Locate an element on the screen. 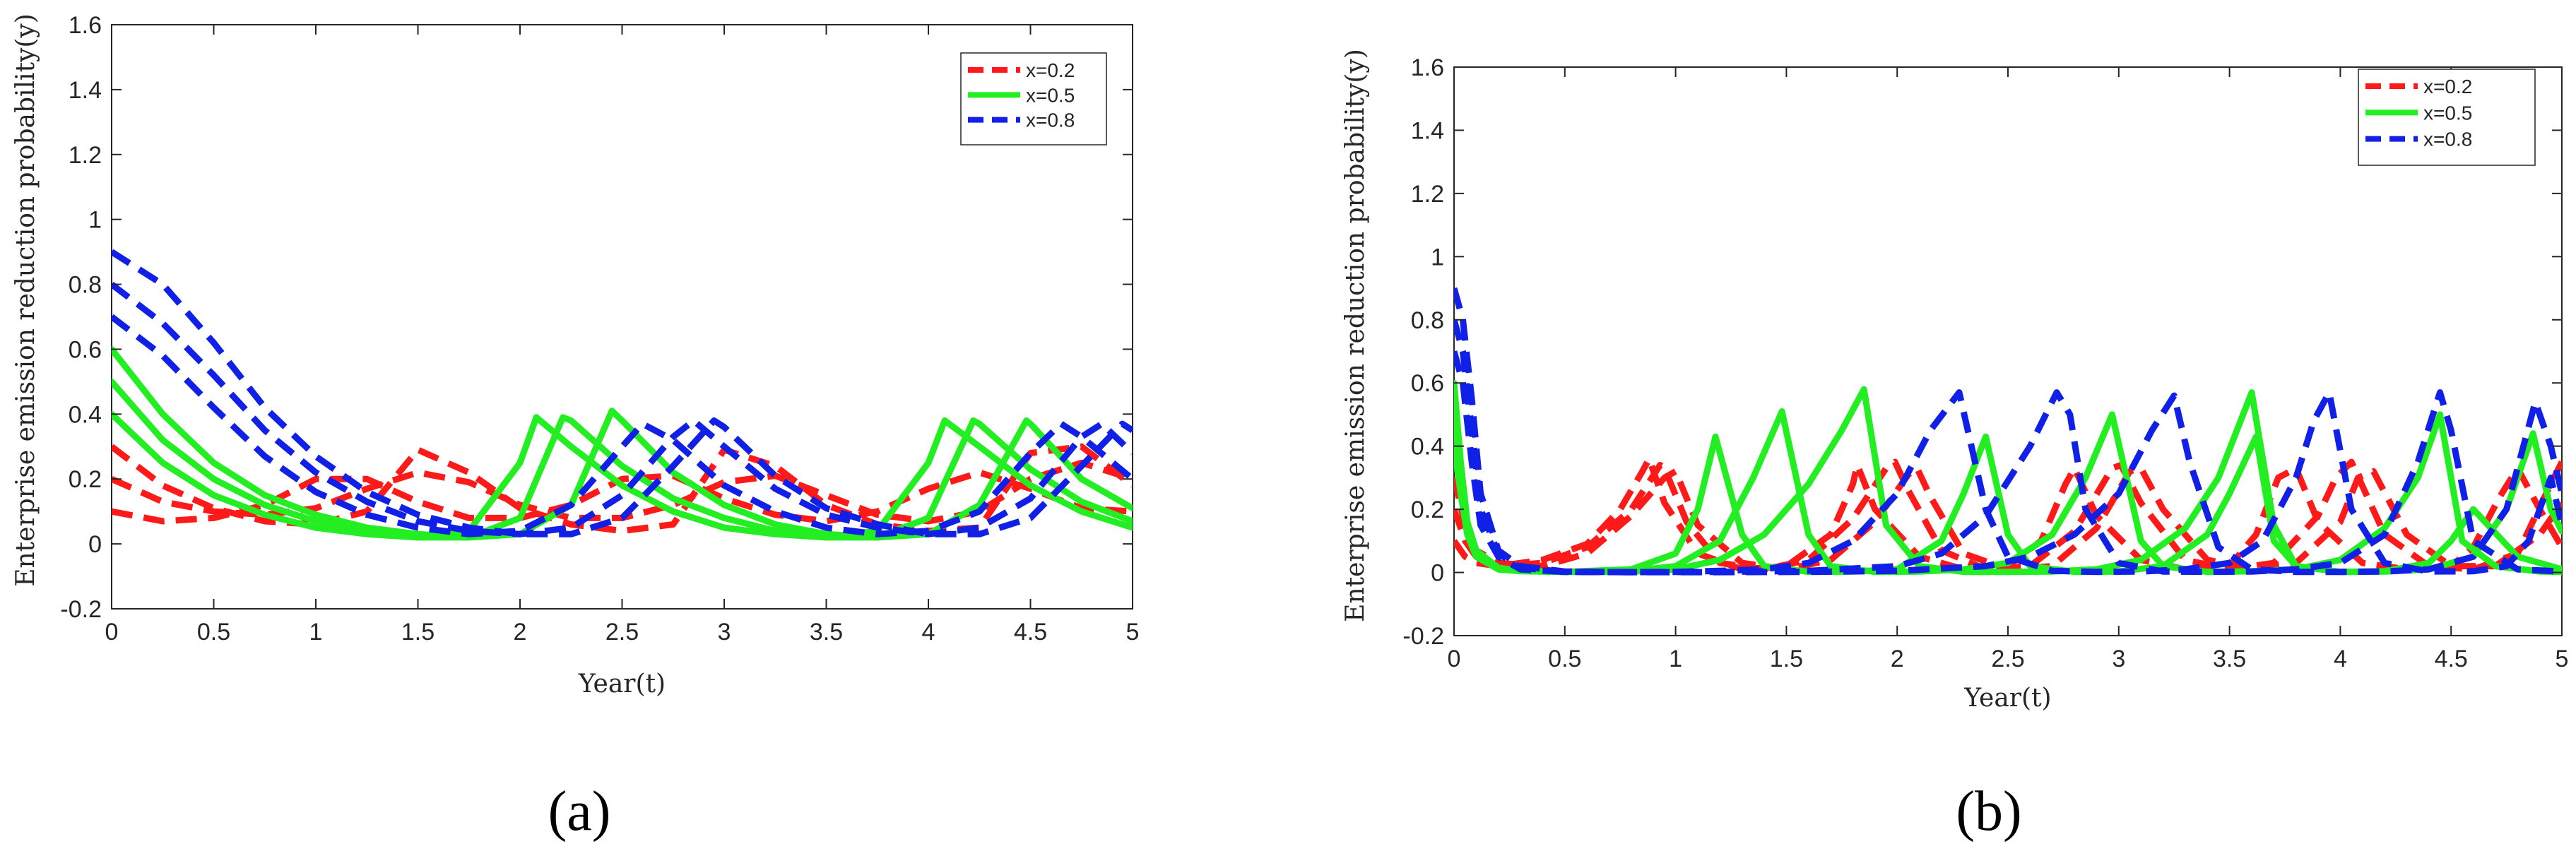 This screenshot has width=2576, height=856. panel-label: (b) is located at coordinates (1988, 811).